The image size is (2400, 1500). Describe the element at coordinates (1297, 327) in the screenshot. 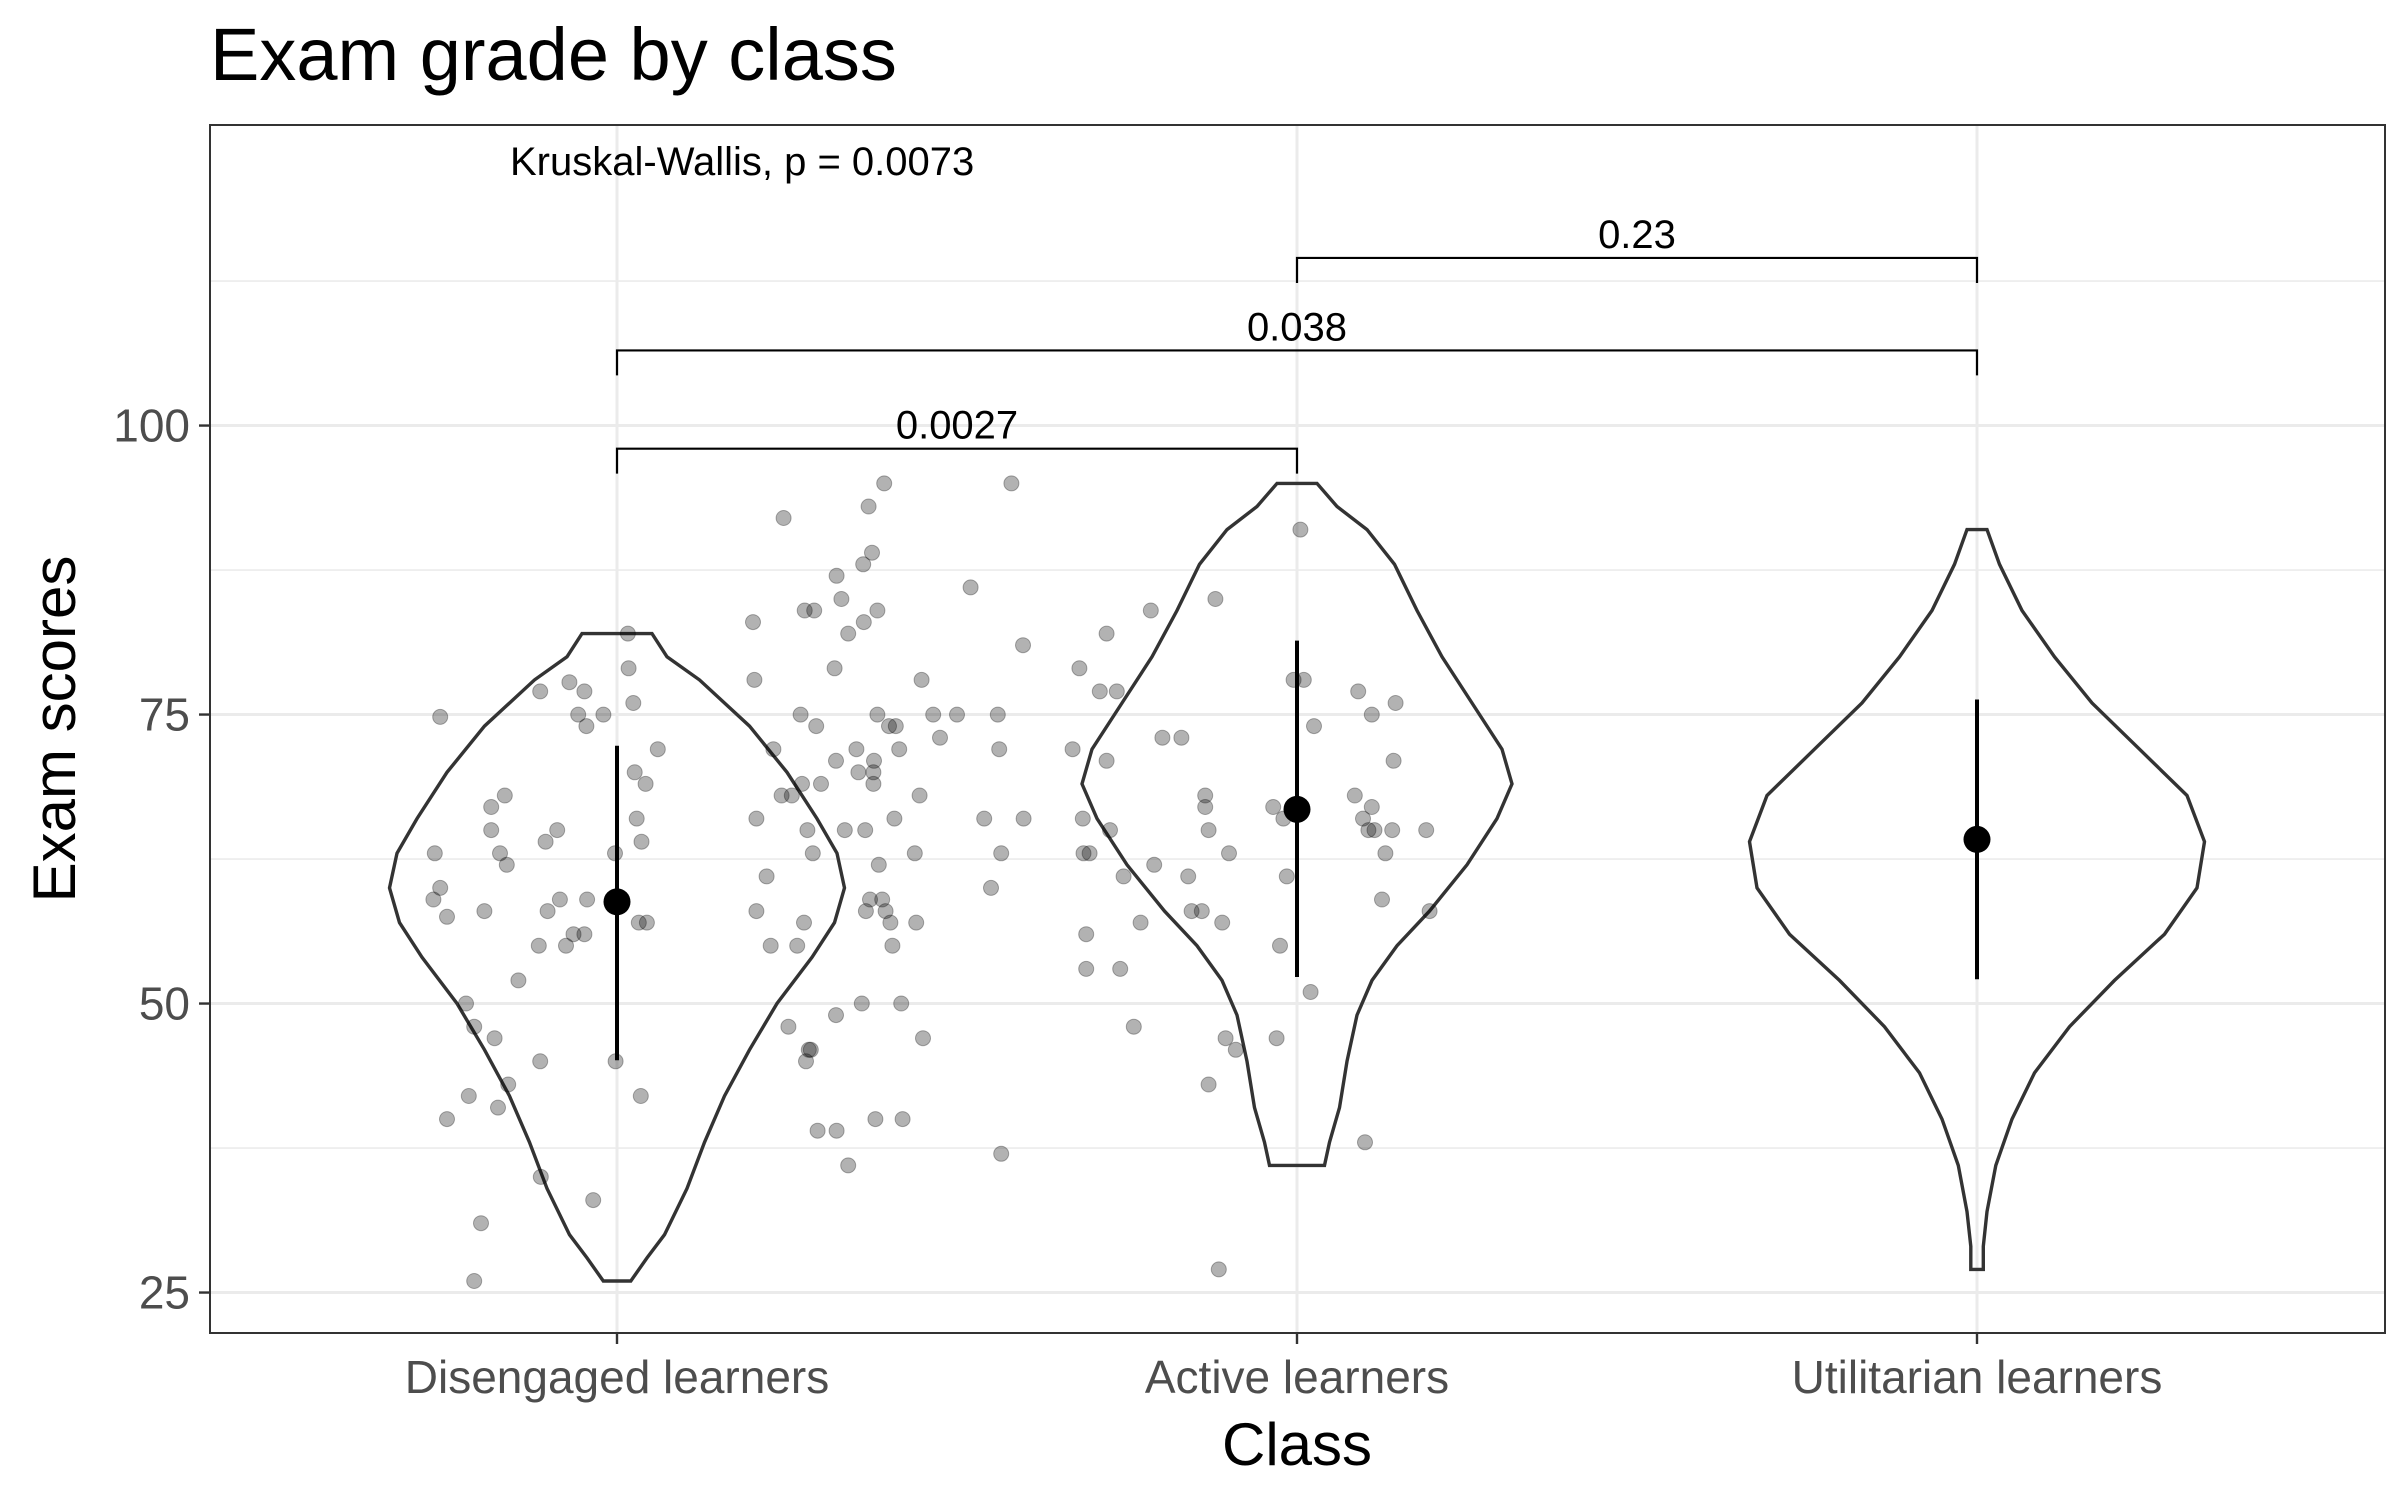

I see `comparison-p-value: 0.038` at that location.